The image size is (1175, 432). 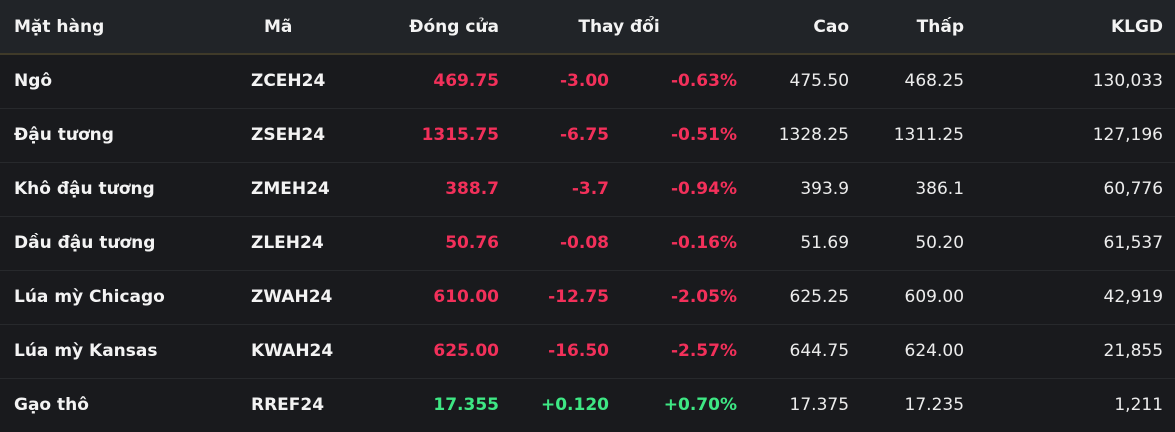 I want to click on cell-change: +0.120, so click(x=555, y=404).